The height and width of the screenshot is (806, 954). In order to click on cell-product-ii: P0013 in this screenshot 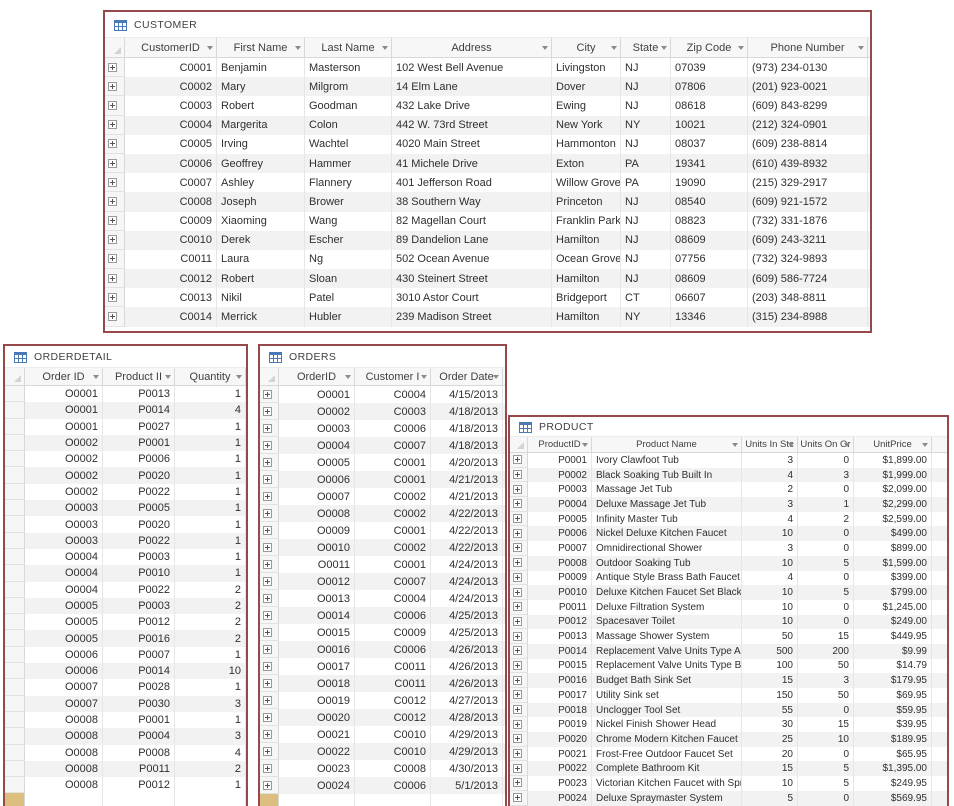, I will do `click(139, 394)`.